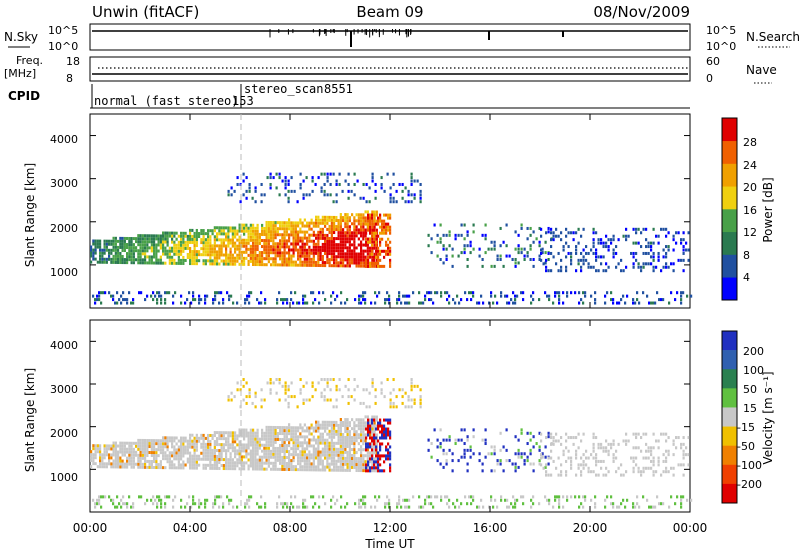 Image resolution: width=800 pixels, height=554 pixels. What do you see at coordinates (768, 417) in the screenshot?
I see `velocity-colorbar-label: Velocity [m s⁻¹]` at bounding box center [768, 417].